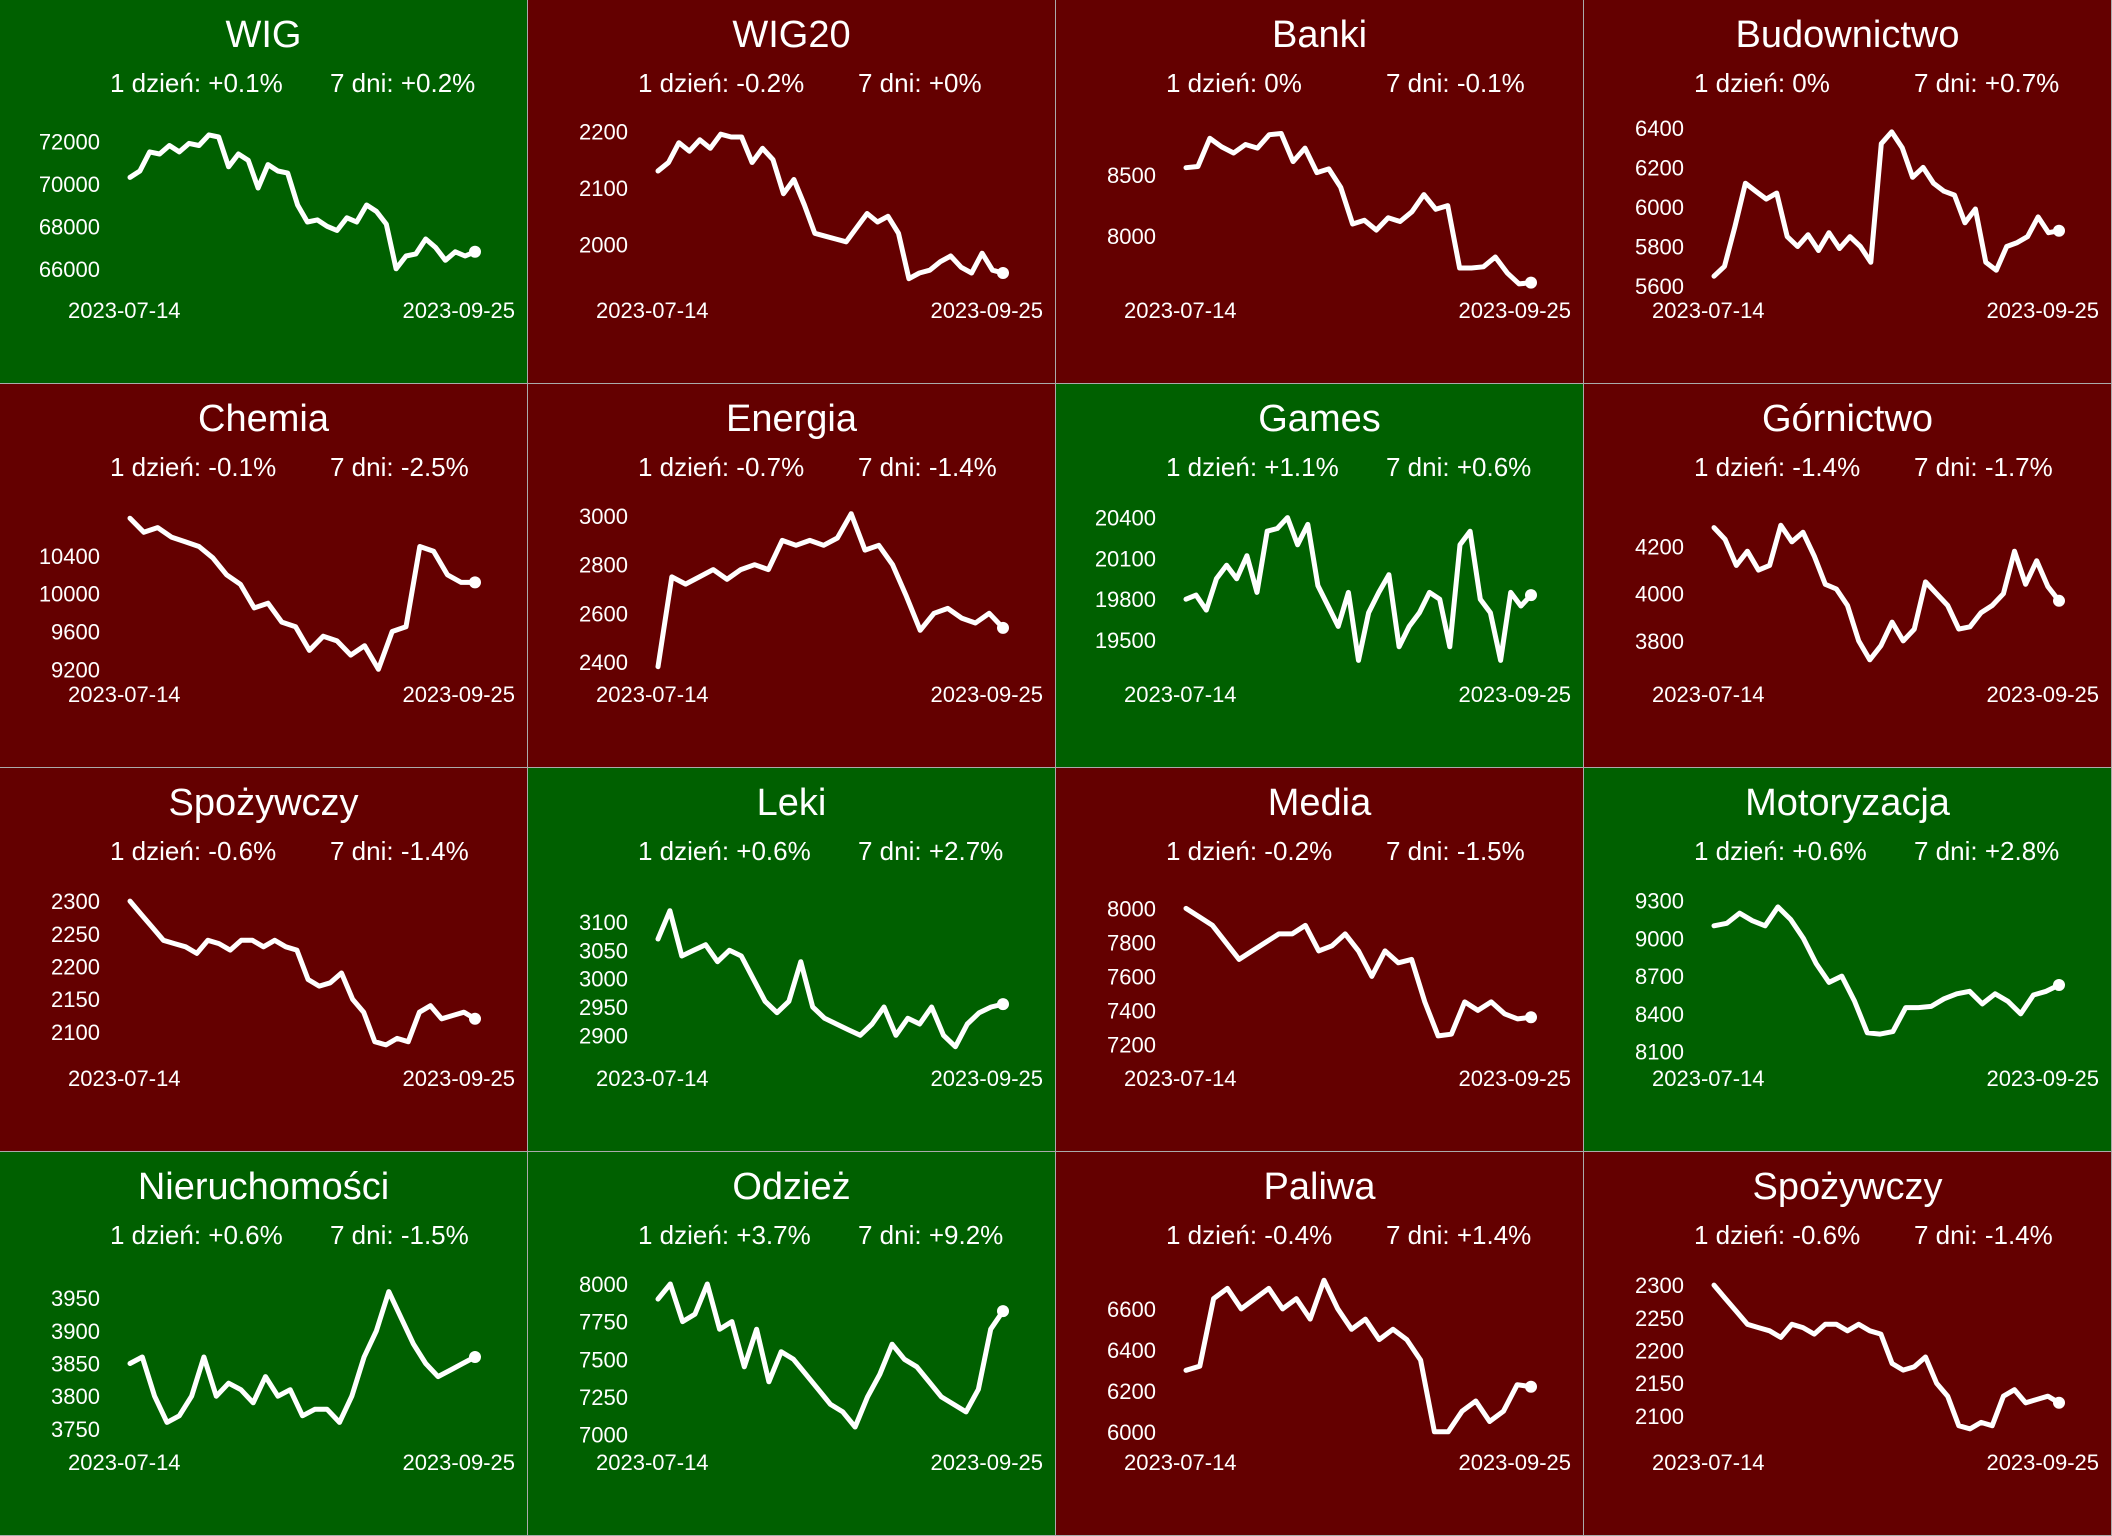 The image size is (2112, 1536). I want to click on sparkline-chart: 8000 7750 7500 7250 7000, so click(794, 1359).